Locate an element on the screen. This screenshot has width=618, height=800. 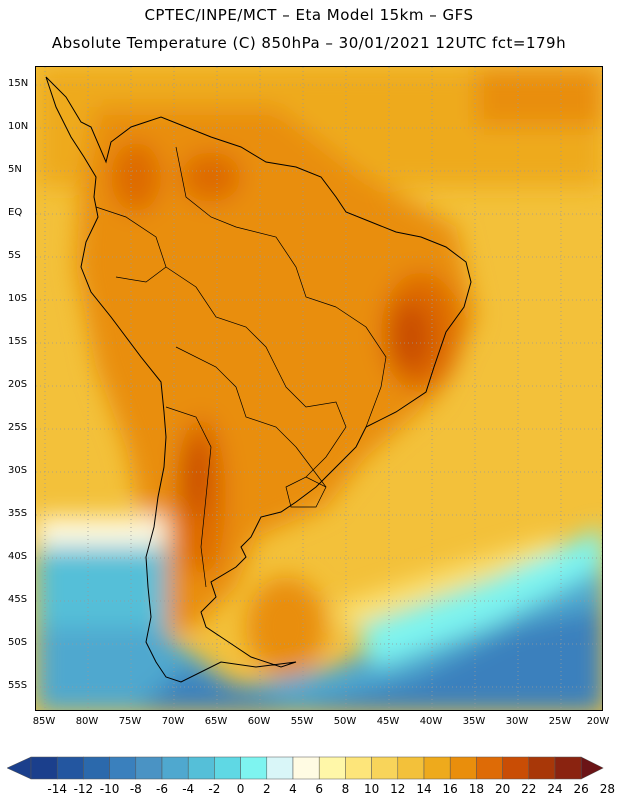
colorbar-arrow-high is located at coordinates (592, 768).